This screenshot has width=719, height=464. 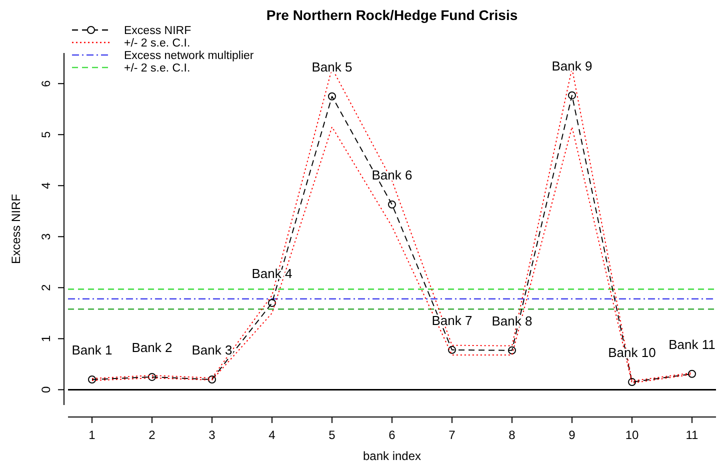 I want to click on x-tick-label: 10, so click(x=632, y=435).